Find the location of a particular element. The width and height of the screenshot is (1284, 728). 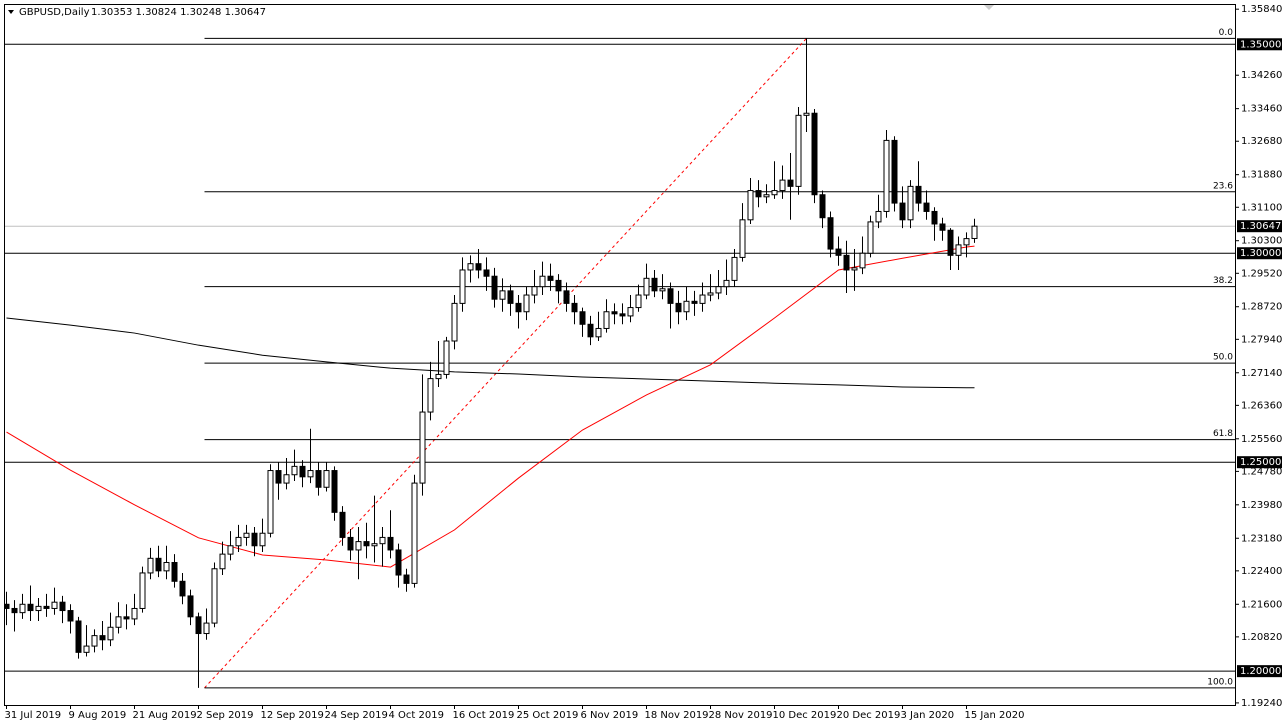

y-tick-label: 1.25560 is located at coordinates (1261, 439).